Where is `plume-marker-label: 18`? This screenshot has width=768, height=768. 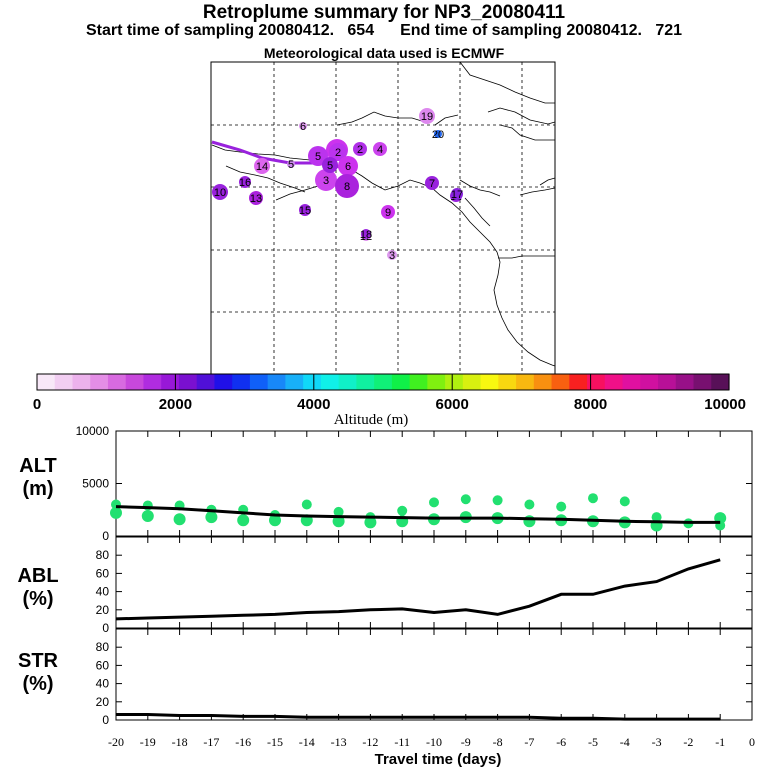 plume-marker-label: 18 is located at coordinates (366, 235).